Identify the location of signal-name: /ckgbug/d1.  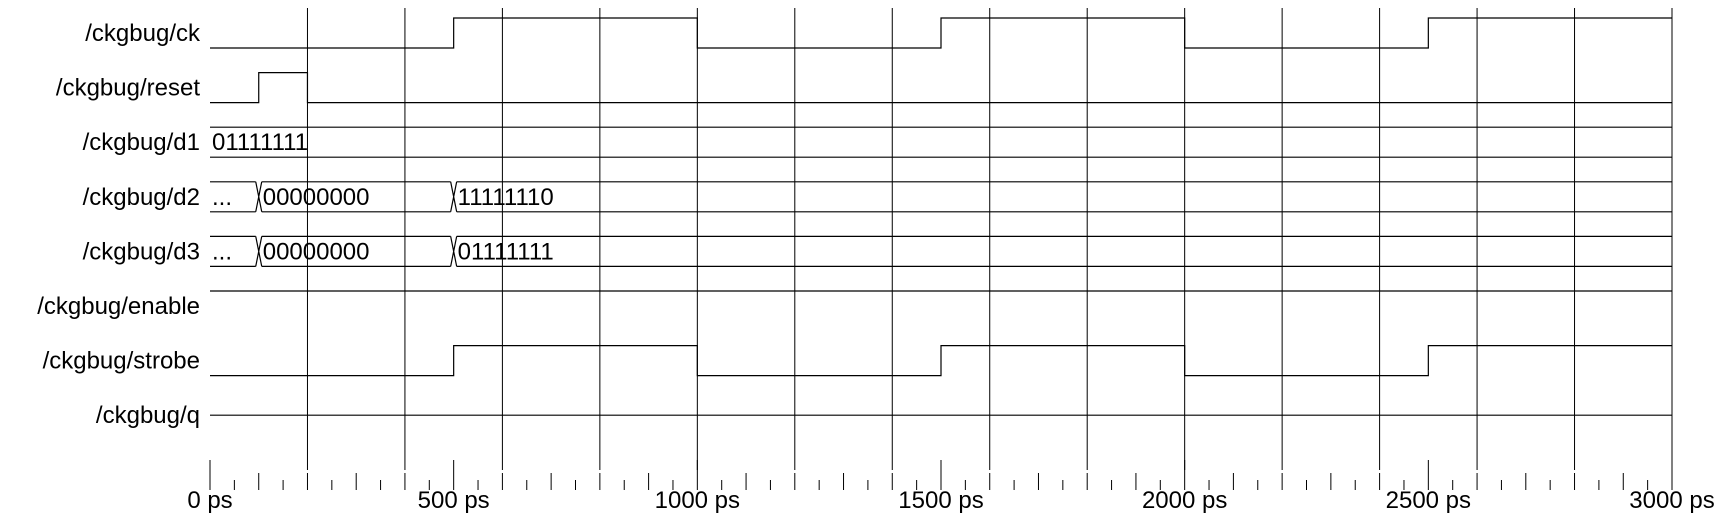
(141, 142).